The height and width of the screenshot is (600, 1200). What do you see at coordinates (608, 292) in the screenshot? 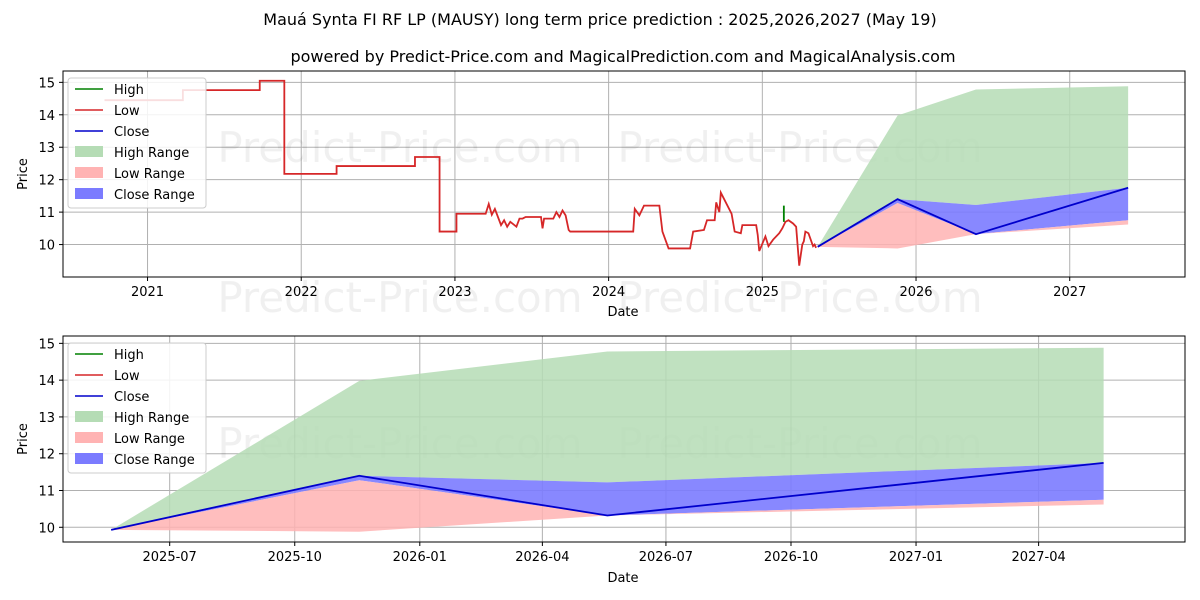
I see `x-tick-label: 2024` at bounding box center [608, 292].